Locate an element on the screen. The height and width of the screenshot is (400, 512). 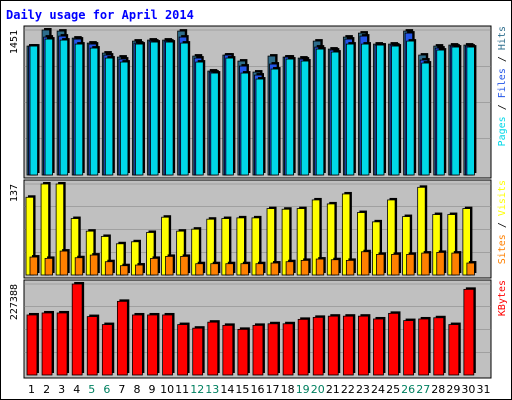
y-max-label: 227388 is located at coordinates (14, 302).